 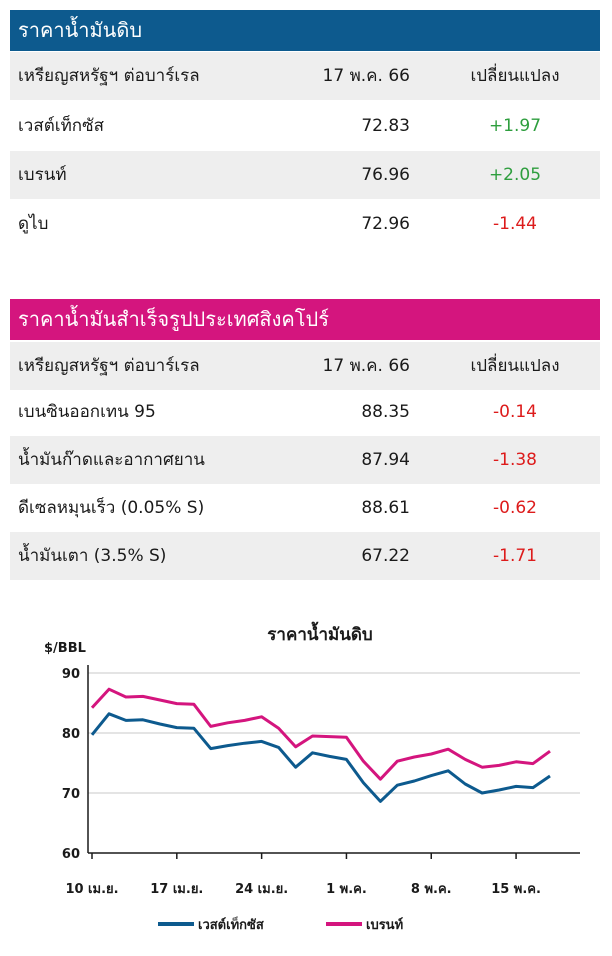 I want to click on legend-label: เบรนท์, so click(x=384, y=925).